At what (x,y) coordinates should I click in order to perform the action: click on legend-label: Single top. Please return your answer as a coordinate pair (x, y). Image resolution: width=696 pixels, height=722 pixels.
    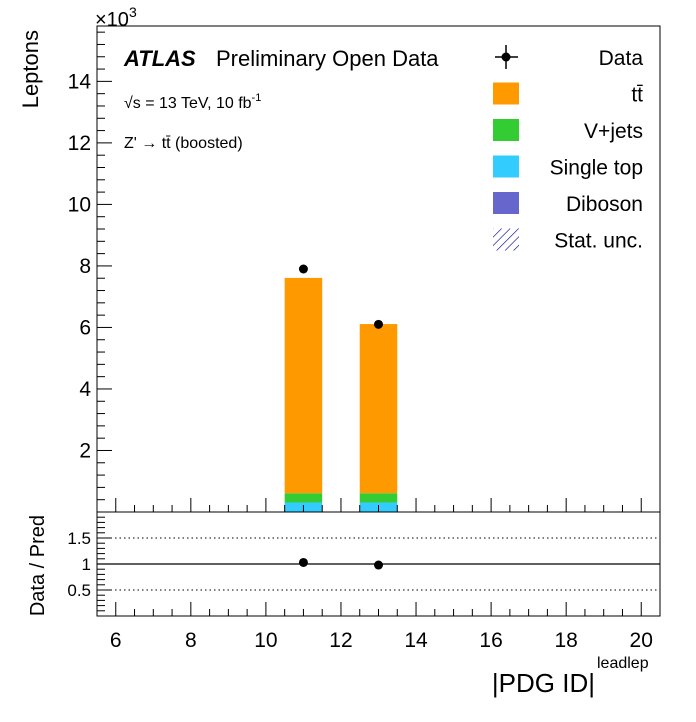
    Looking at the image, I should click on (596, 168).